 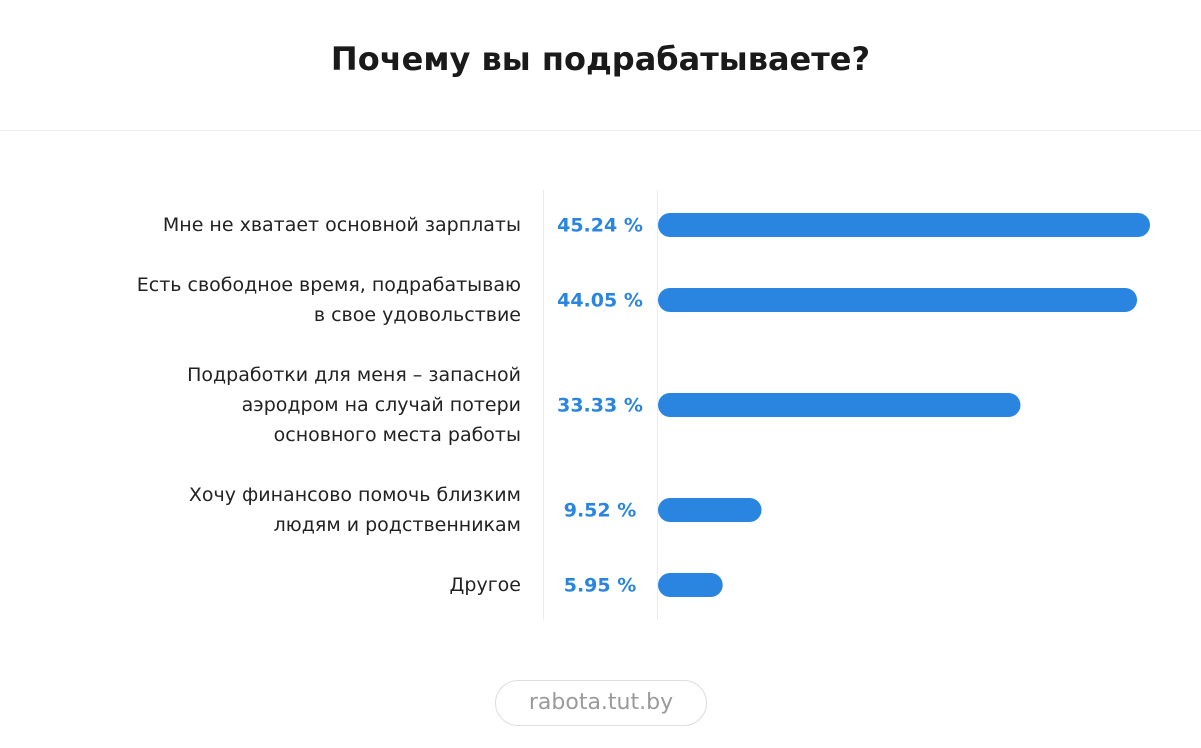 I want to click on chart-title: Почему вы подрабатываете?, so click(x=600, y=59).